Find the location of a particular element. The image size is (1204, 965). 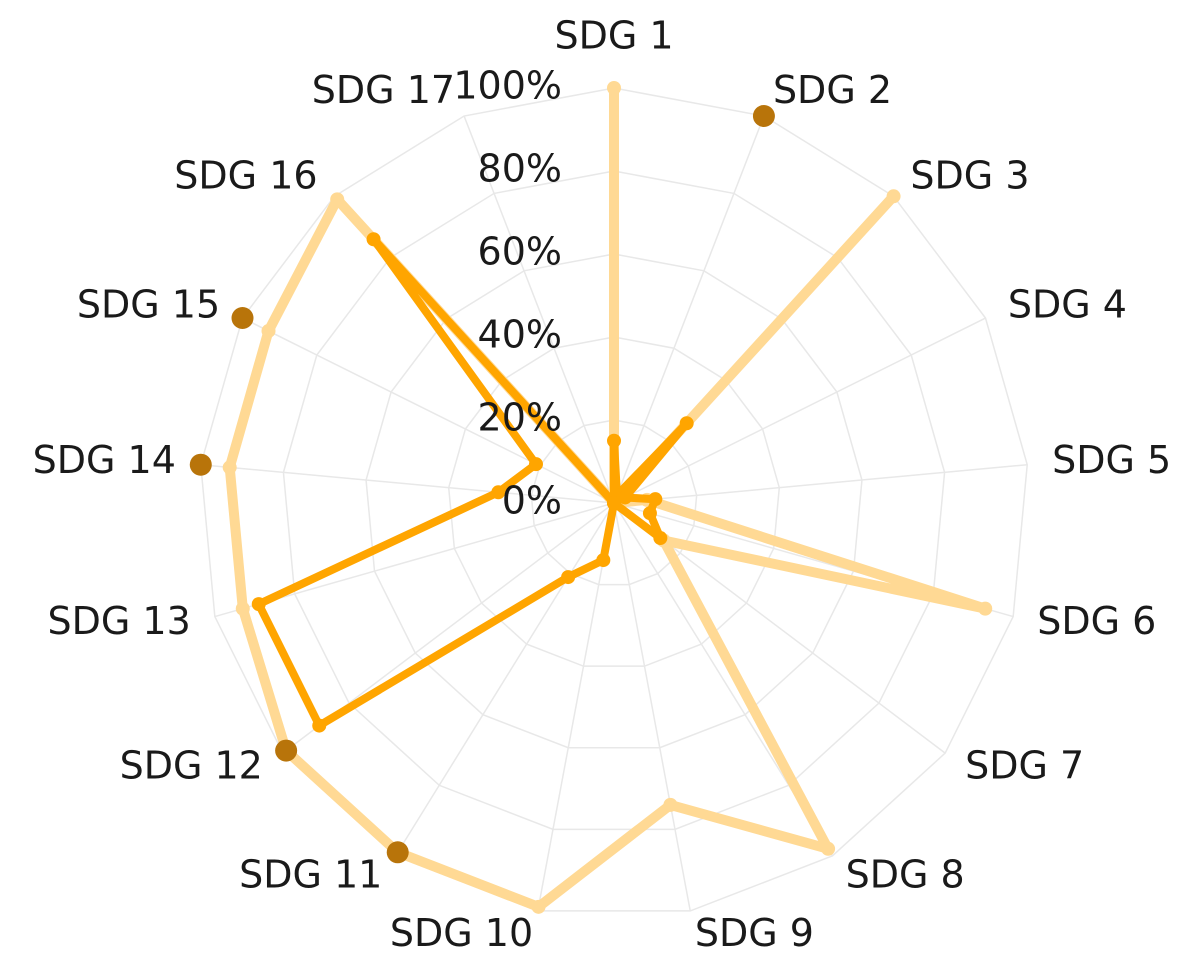

r-tick-label: 20% is located at coordinates (520, 418).